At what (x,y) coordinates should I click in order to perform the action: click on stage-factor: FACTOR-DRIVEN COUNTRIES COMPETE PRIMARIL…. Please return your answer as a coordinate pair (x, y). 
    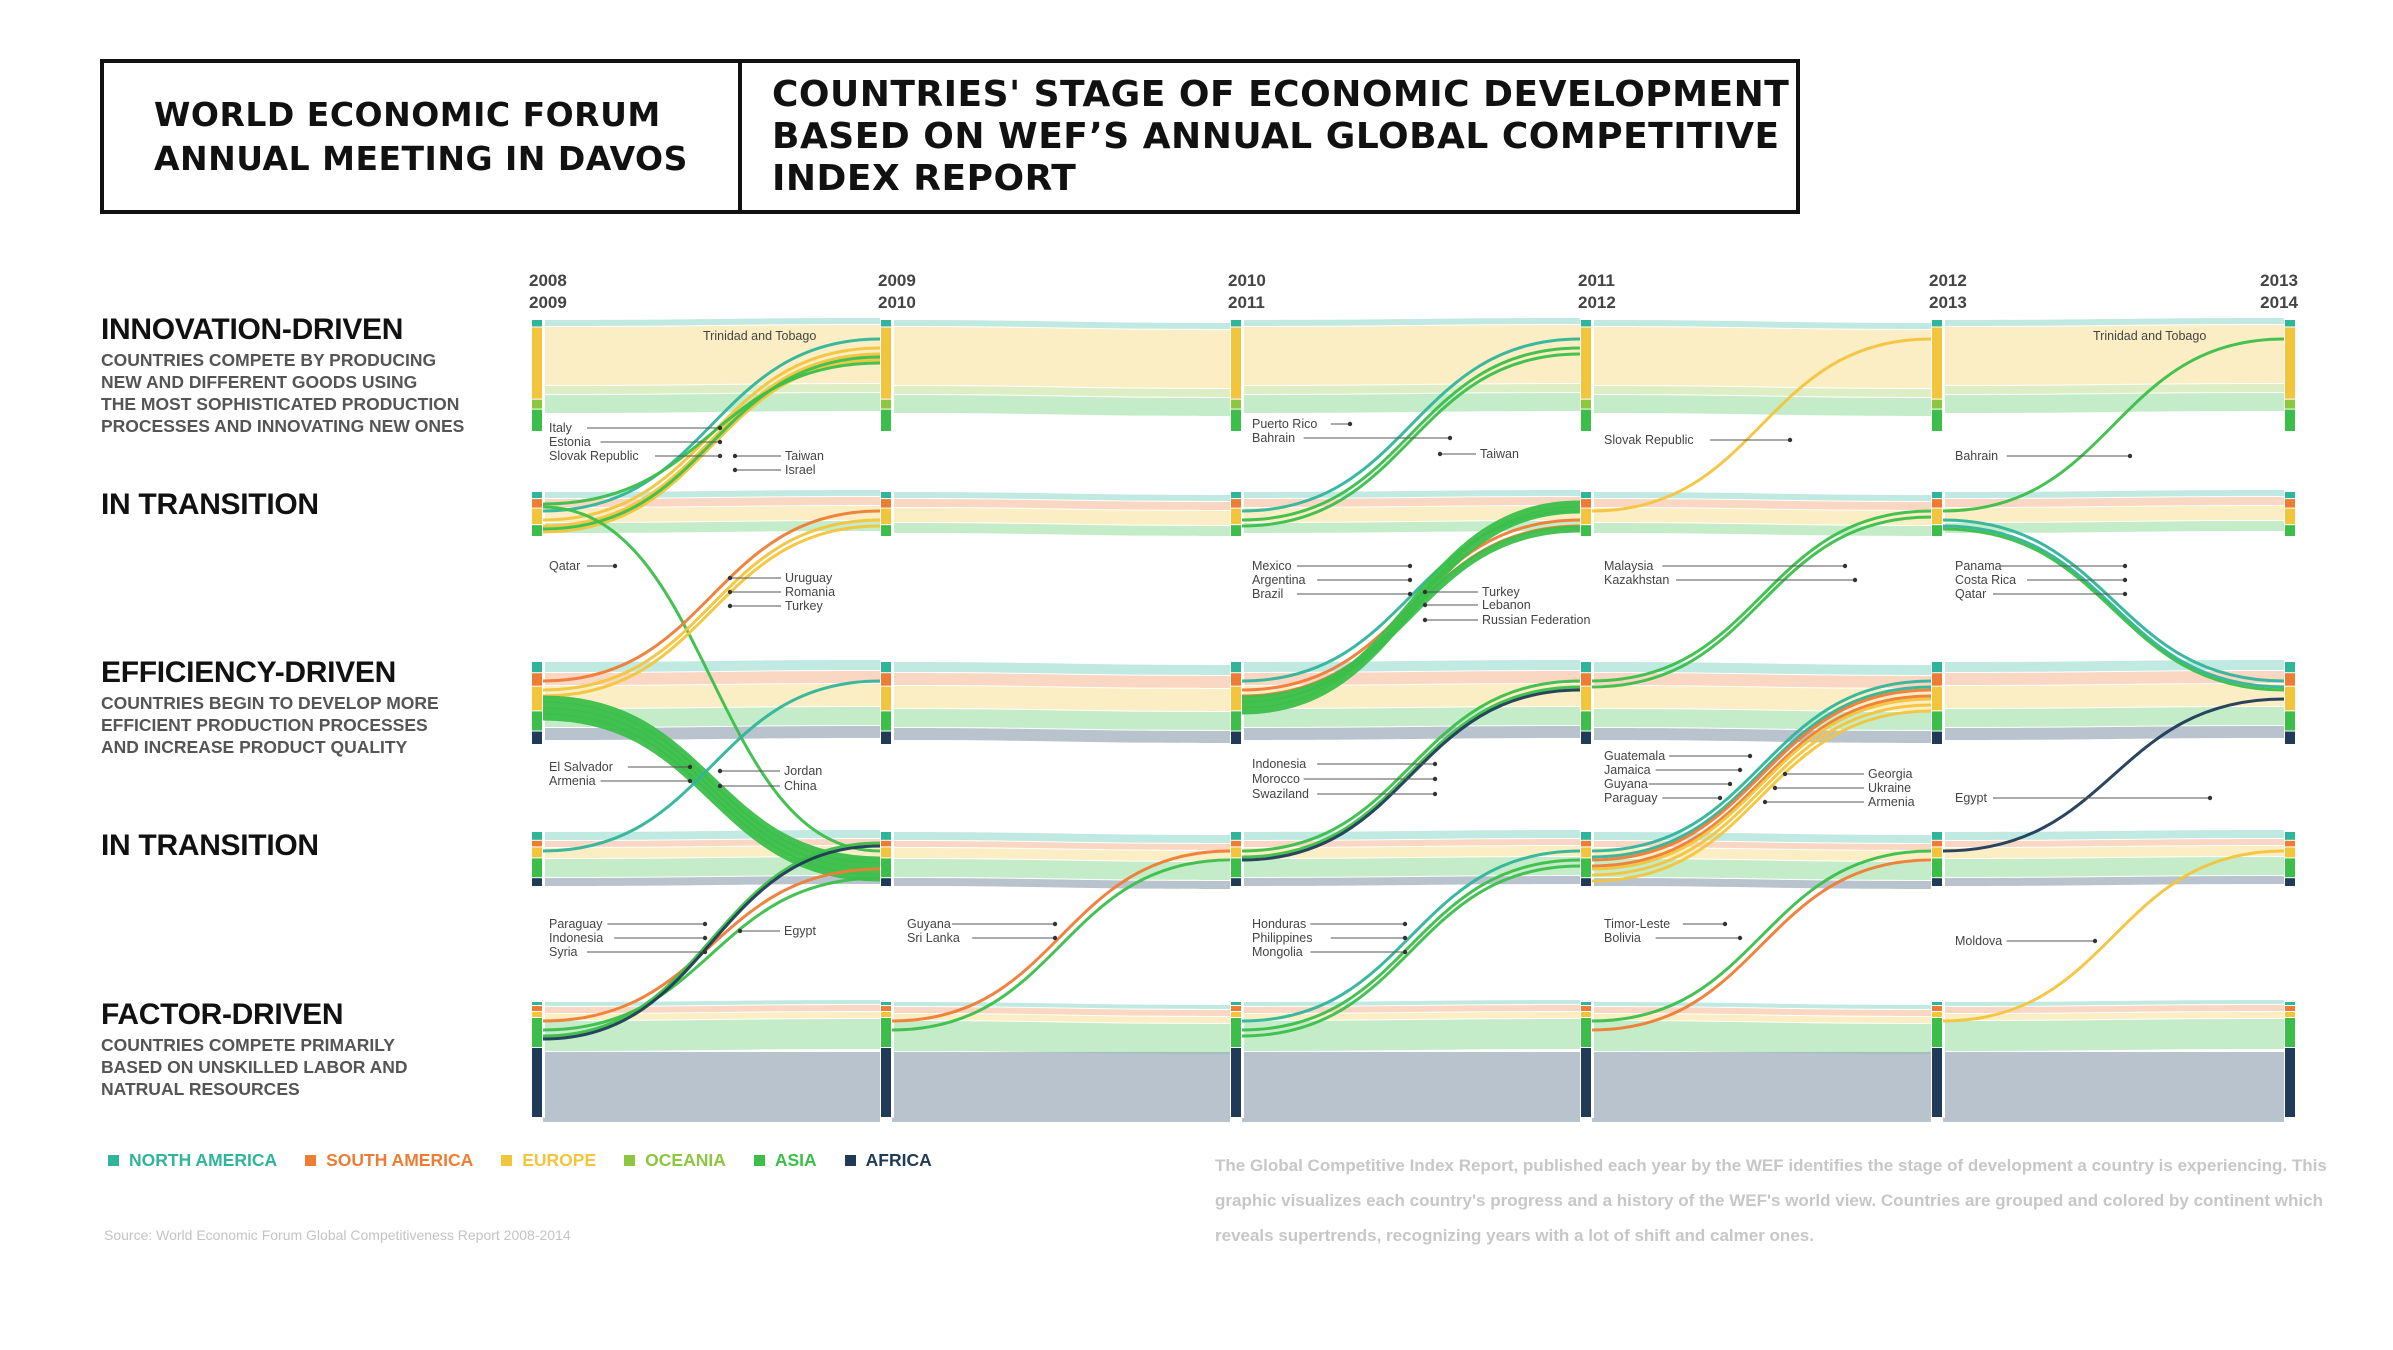
    Looking at the image, I should click on (254, 1049).